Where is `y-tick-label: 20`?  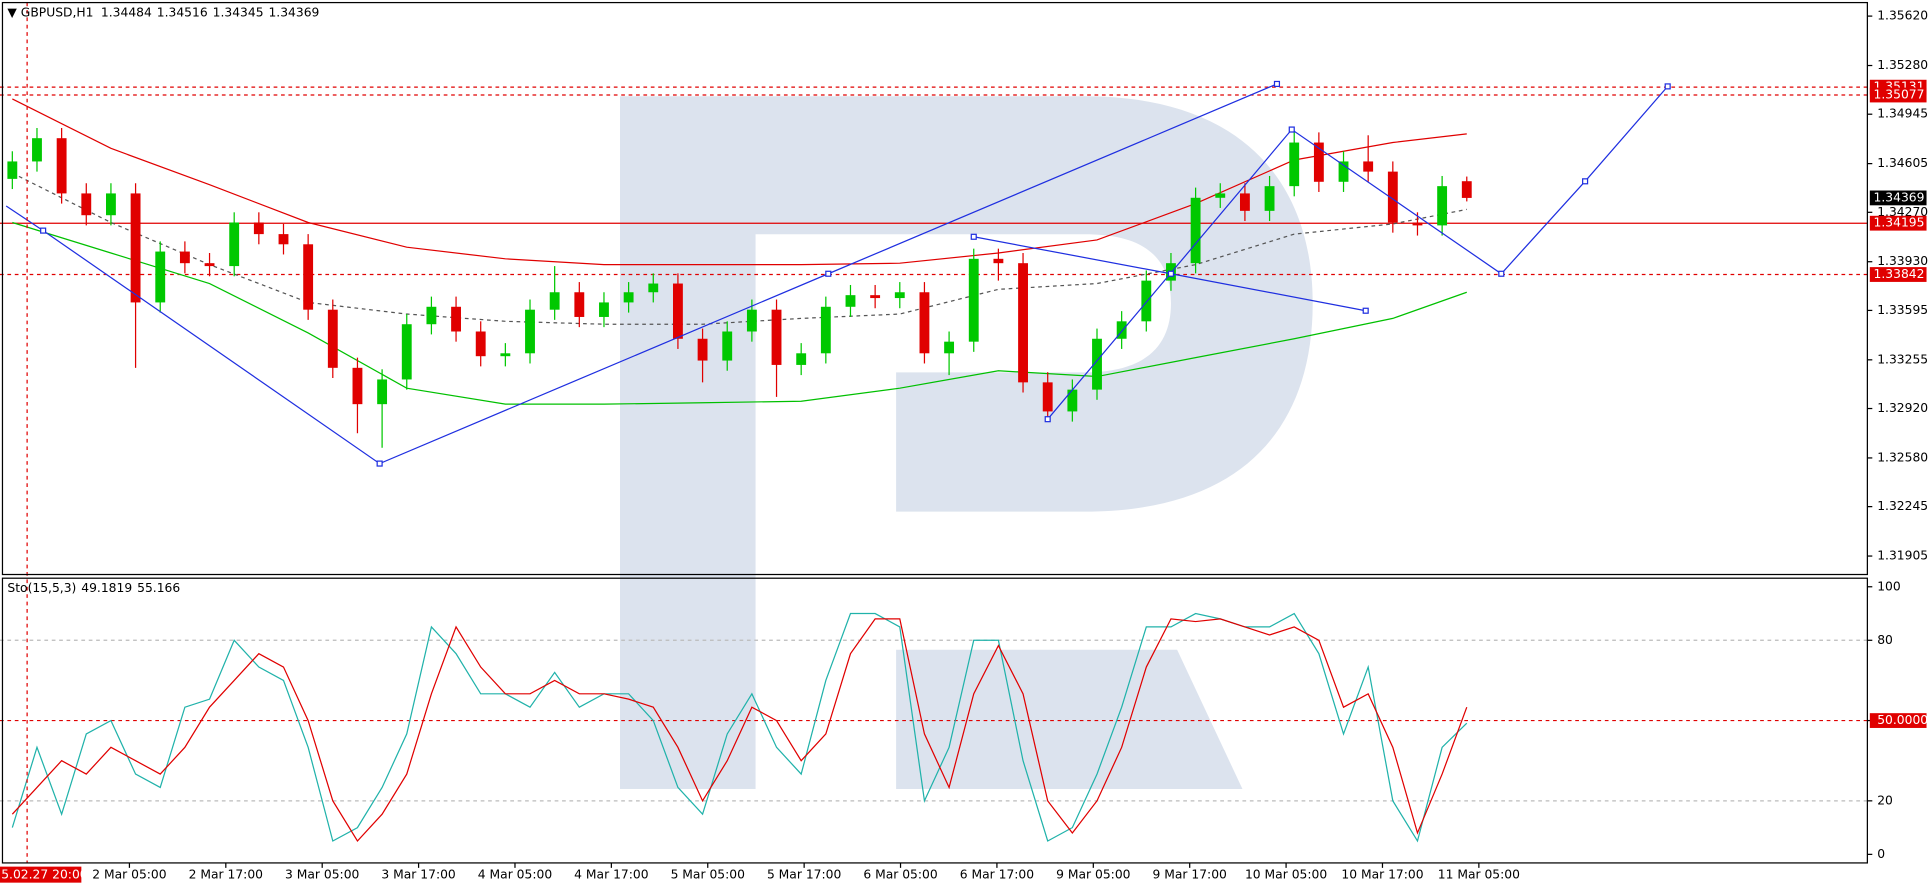
y-tick-label: 20 is located at coordinates (1885, 800).